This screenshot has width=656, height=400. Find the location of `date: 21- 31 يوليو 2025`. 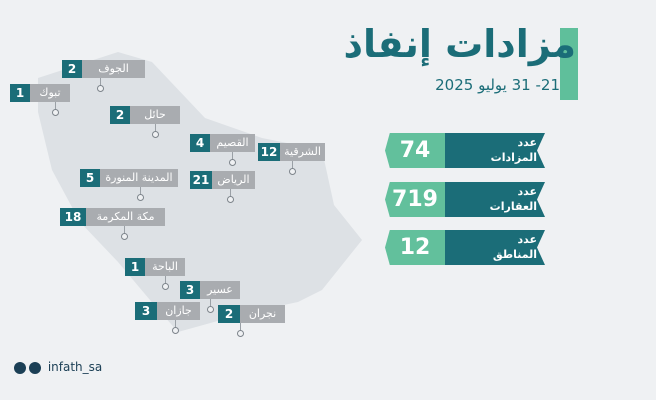

date: 21- 31 يوليو 2025 is located at coordinates (497, 85).